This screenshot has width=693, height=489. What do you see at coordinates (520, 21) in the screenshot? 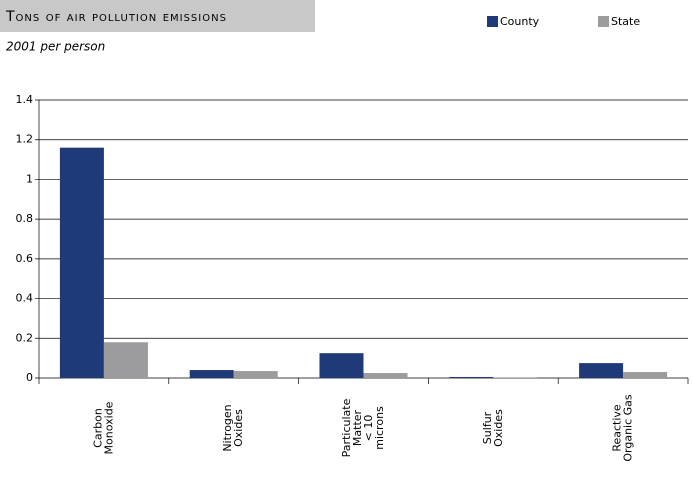
I see `legend-label: County` at bounding box center [520, 21].